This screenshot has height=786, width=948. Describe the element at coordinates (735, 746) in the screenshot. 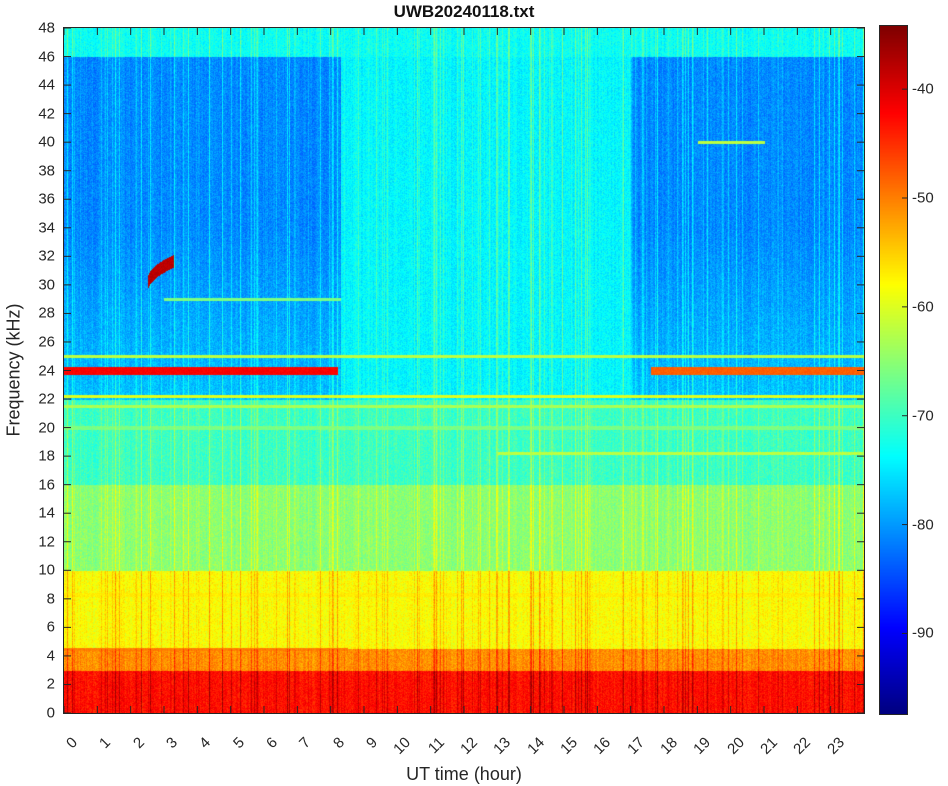

I see `x-tick-label: 20` at that location.